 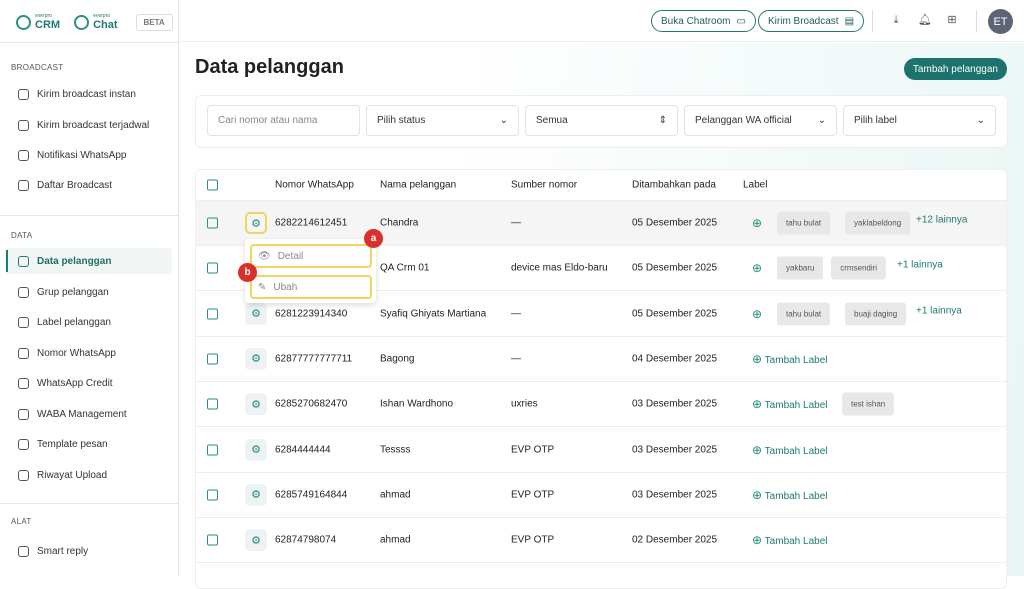 What do you see at coordinates (401, 120) in the screenshot?
I see `status-select-value: Pilih status` at bounding box center [401, 120].